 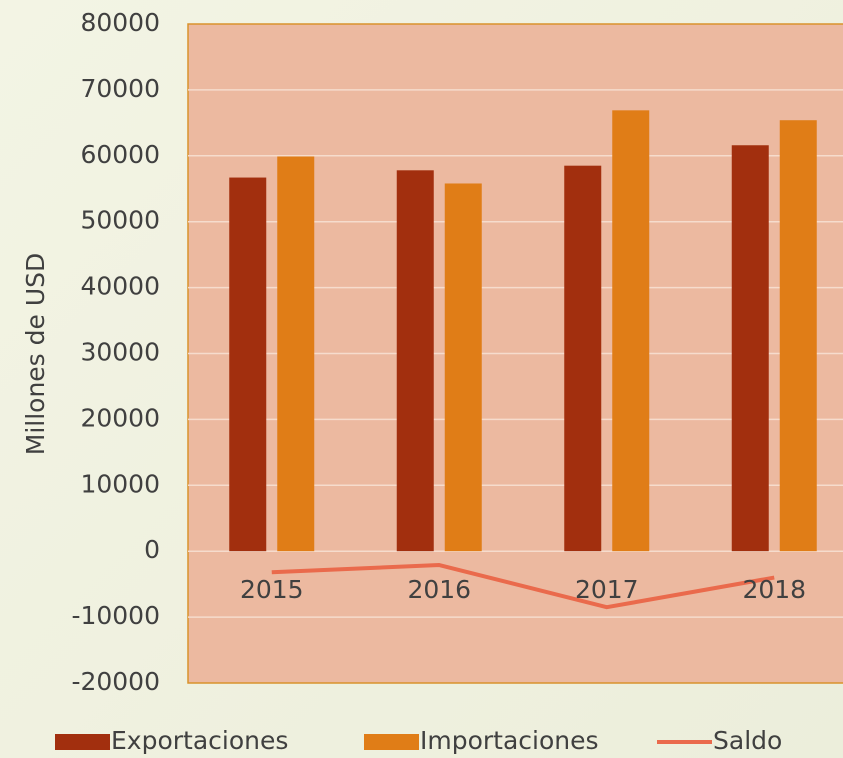 What do you see at coordinates (199, 740) in the screenshot?
I see `legend-label: Exportaciones` at bounding box center [199, 740].